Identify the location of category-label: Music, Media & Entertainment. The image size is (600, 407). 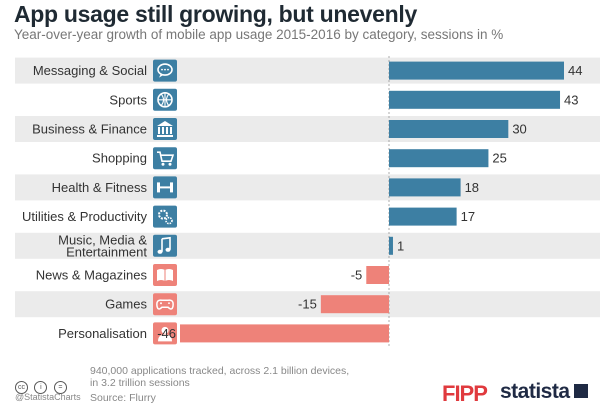
(102, 245).